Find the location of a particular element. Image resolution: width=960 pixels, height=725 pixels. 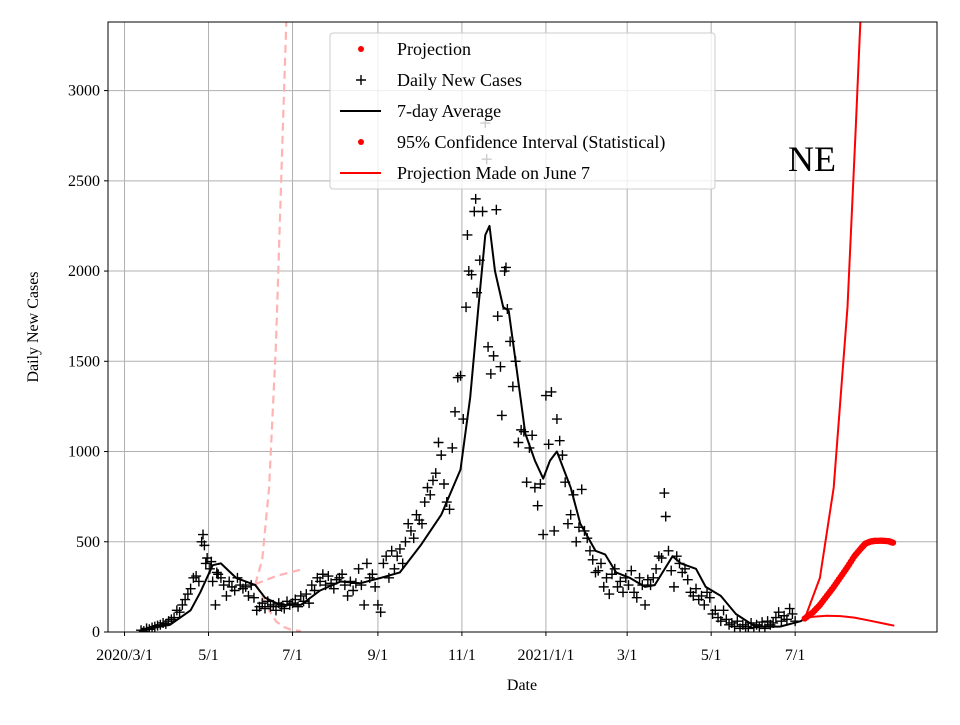

projection-dot is located at coordinates (893, 542).